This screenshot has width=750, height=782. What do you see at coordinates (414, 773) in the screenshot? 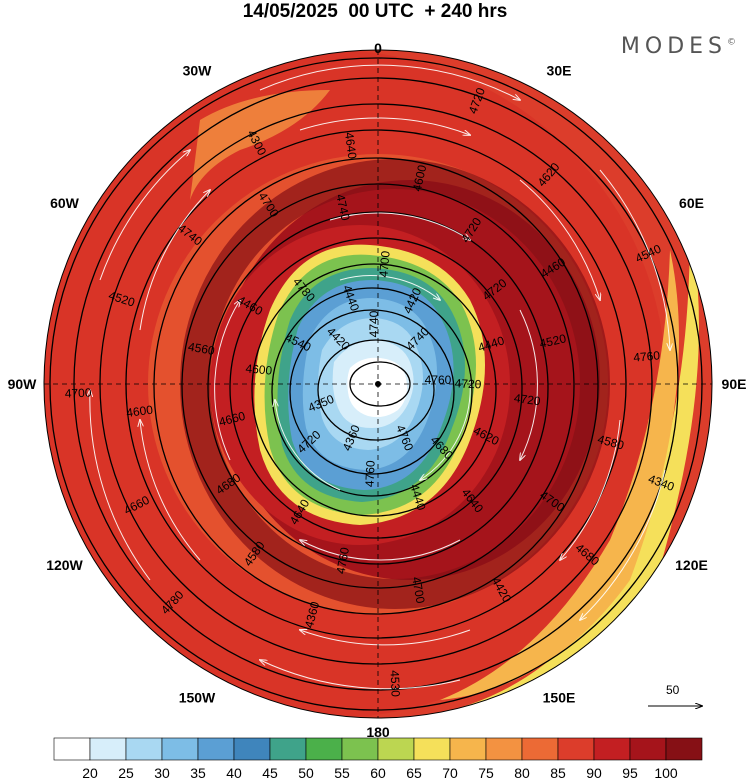
I see `colorbar-tick-label: 65` at bounding box center [414, 773].